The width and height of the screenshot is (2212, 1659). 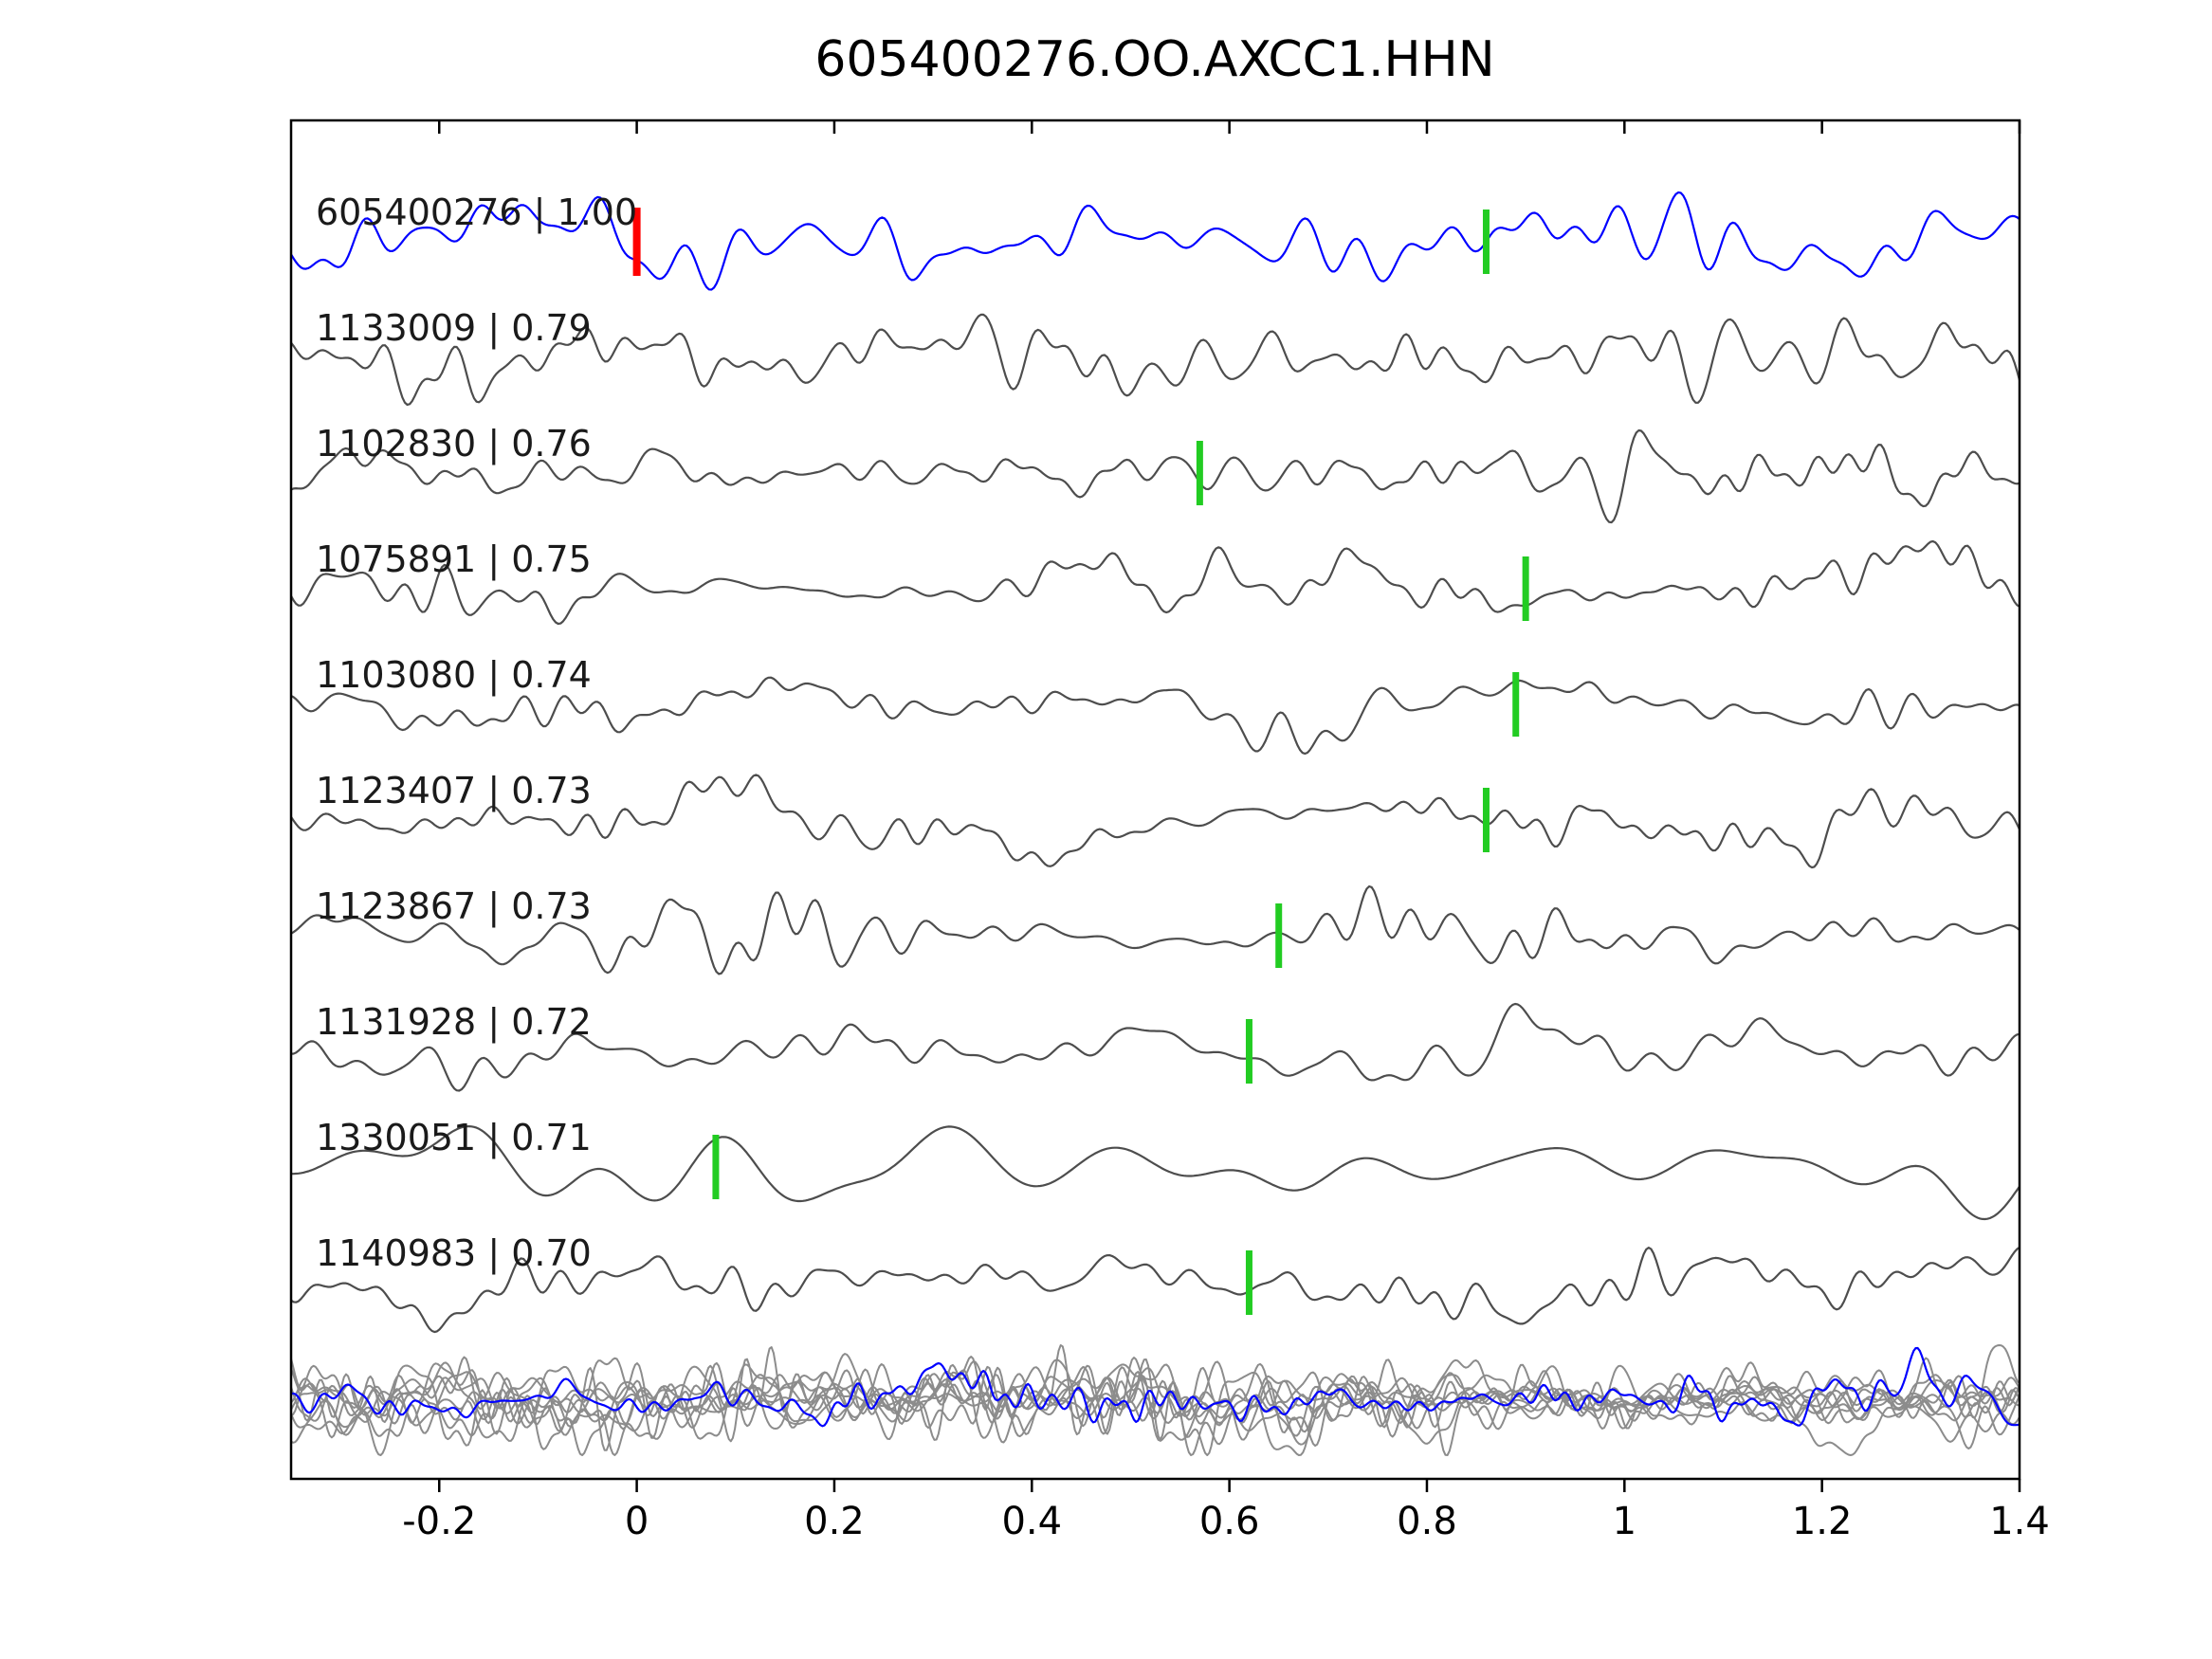 I want to click on trace-row: 1140983 | 0.70, so click(x=1155, y=1283).